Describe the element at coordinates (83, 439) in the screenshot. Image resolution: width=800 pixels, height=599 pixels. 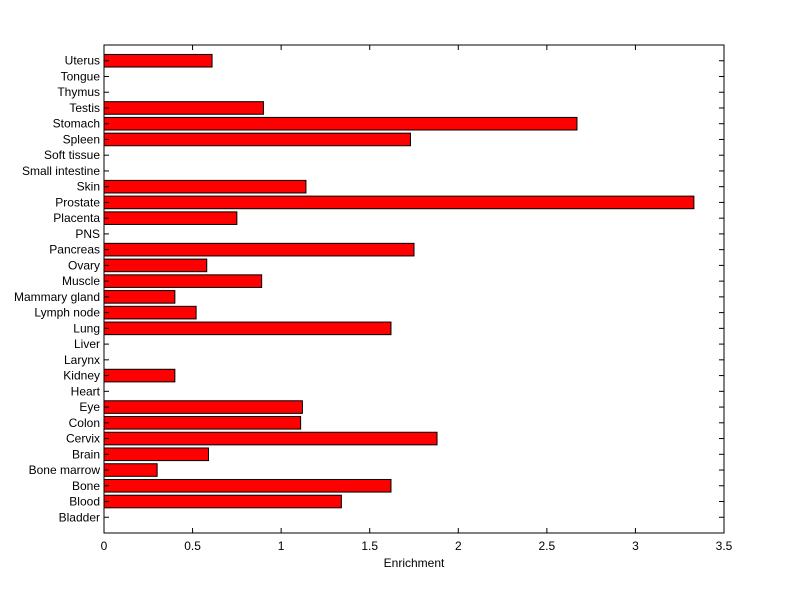
I see `y-tick-label-cervix: Cervix` at that location.